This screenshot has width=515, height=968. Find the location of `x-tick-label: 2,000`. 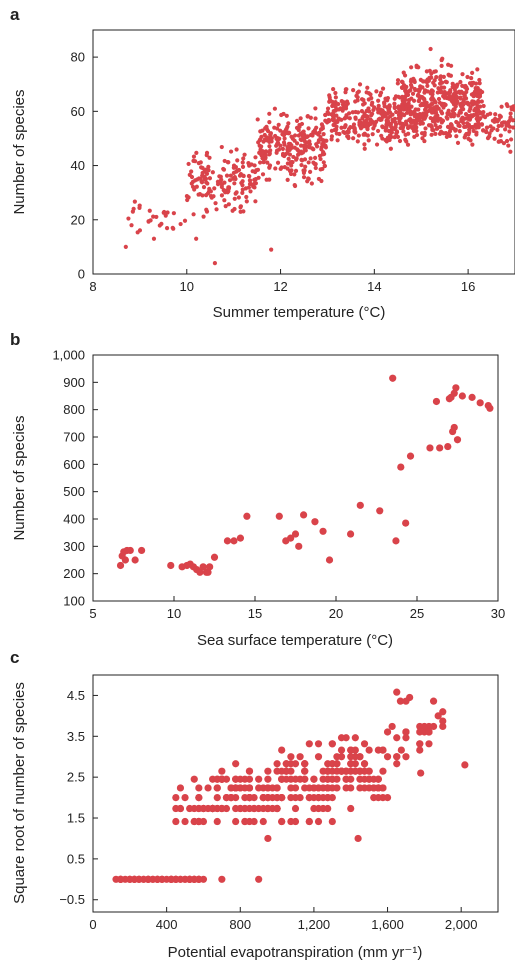

x-tick-label: 2,000 is located at coordinates (461, 924).